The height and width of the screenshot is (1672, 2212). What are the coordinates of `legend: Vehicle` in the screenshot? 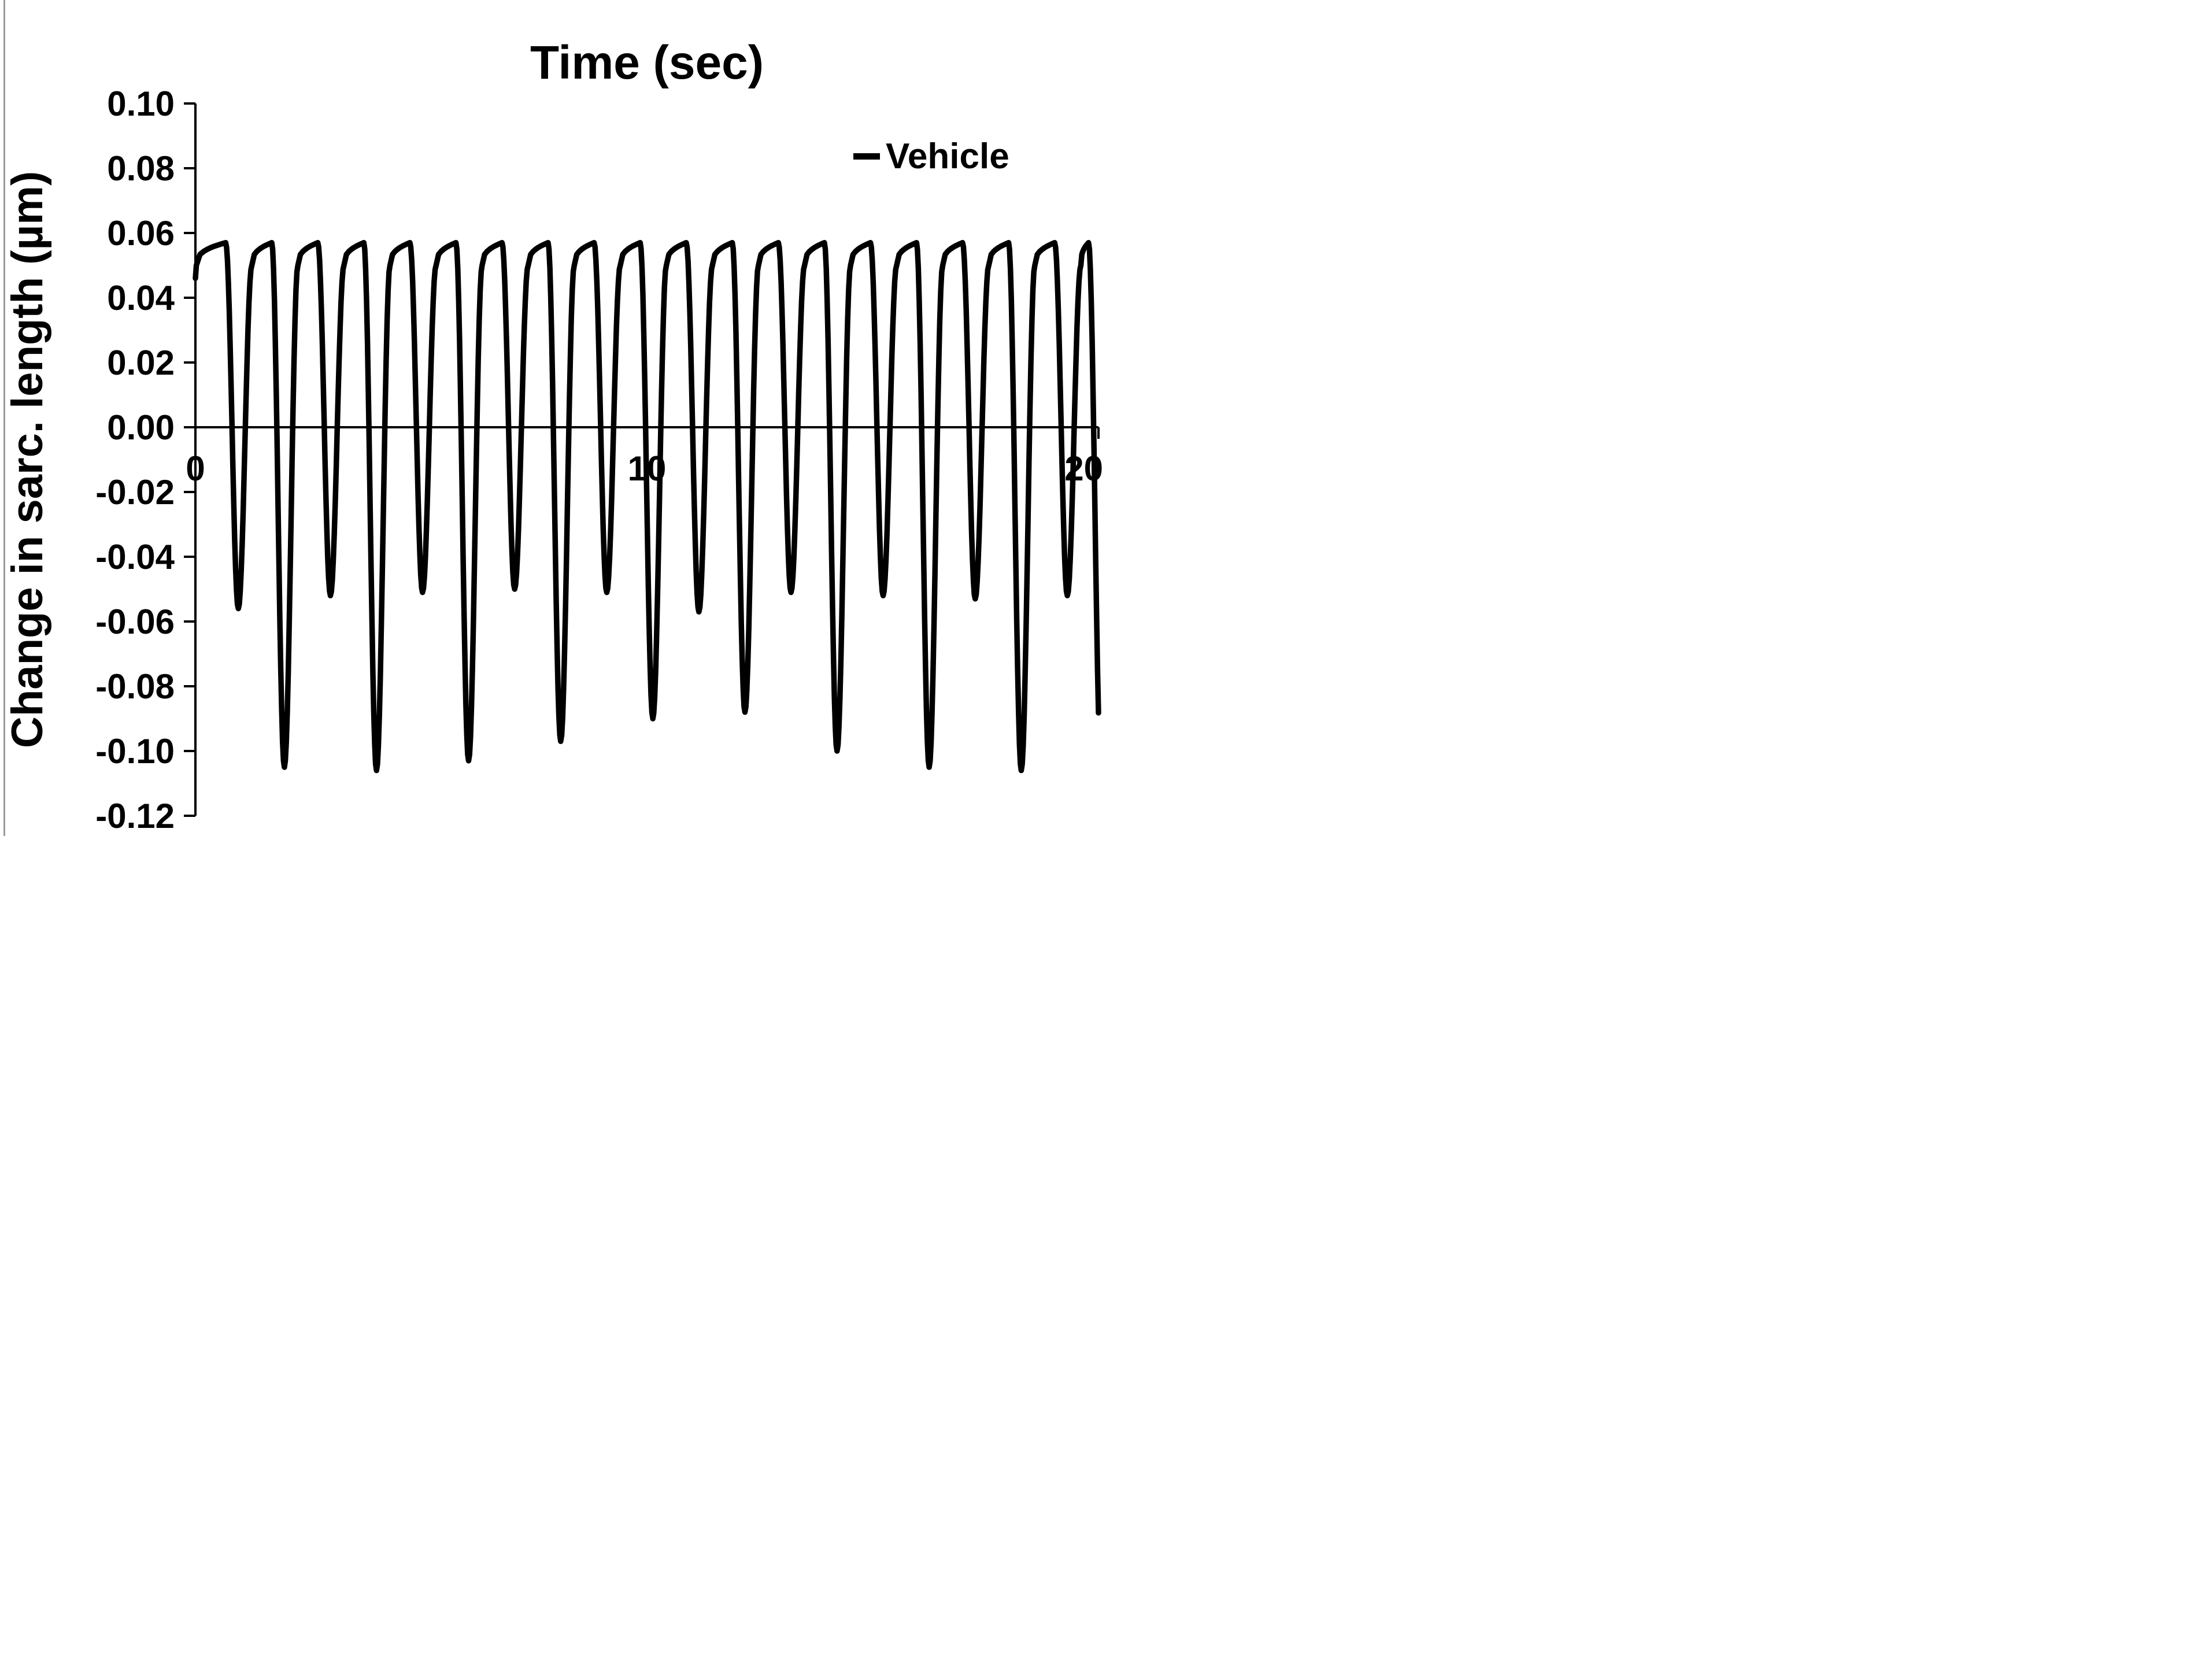 It's located at (931, 156).